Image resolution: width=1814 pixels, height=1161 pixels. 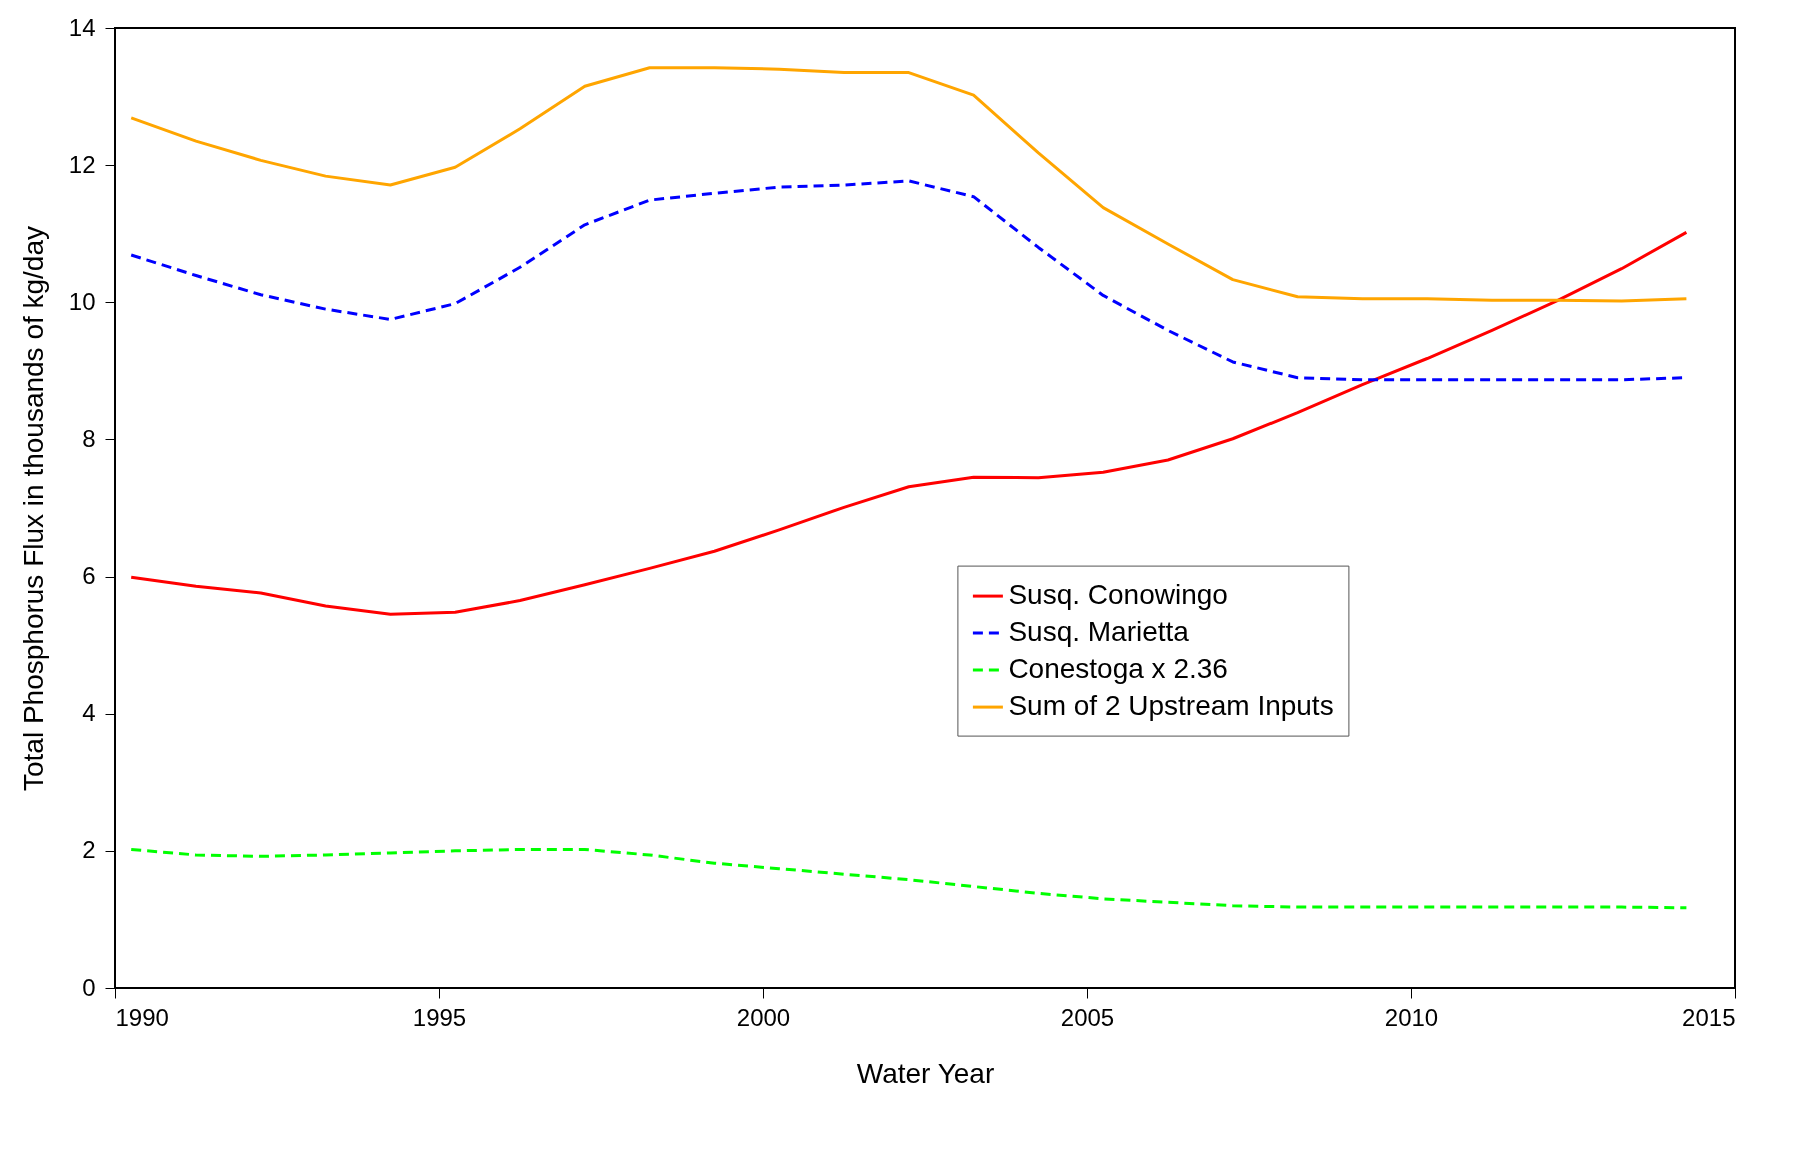 What do you see at coordinates (82, 27) in the screenshot?
I see `y-tick-label: 14` at bounding box center [82, 27].